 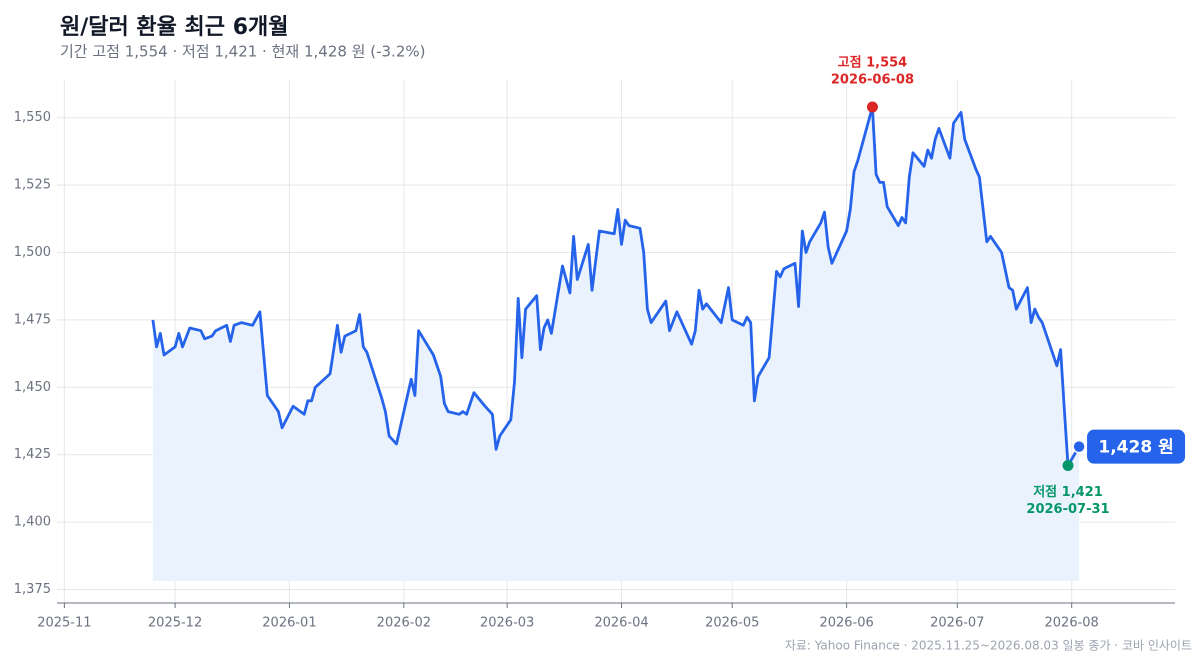 What do you see at coordinates (404, 623) in the screenshot?
I see `x-tick-label: 2026-02` at bounding box center [404, 623].